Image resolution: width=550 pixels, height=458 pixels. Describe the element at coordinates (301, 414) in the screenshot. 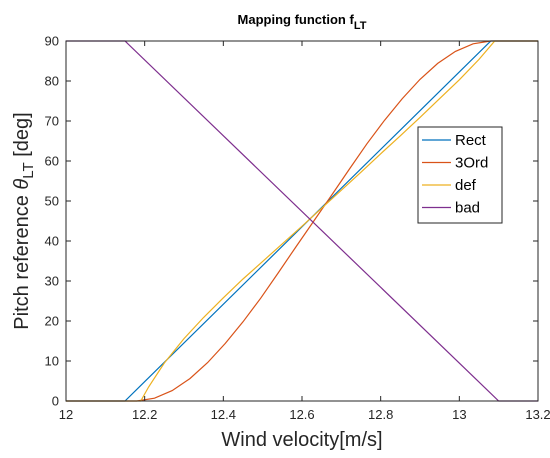

I see `x-tick-label: 12.6` at that location.